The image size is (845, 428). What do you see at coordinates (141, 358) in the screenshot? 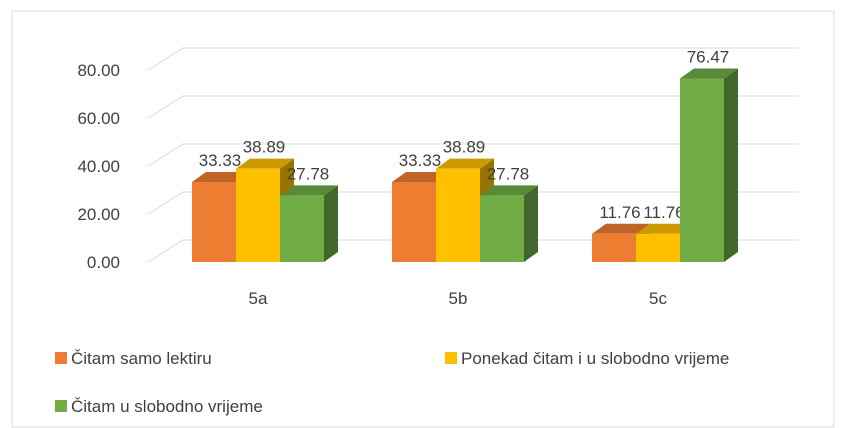
I see `legend-label: Čitam samo lektiru` at bounding box center [141, 358].